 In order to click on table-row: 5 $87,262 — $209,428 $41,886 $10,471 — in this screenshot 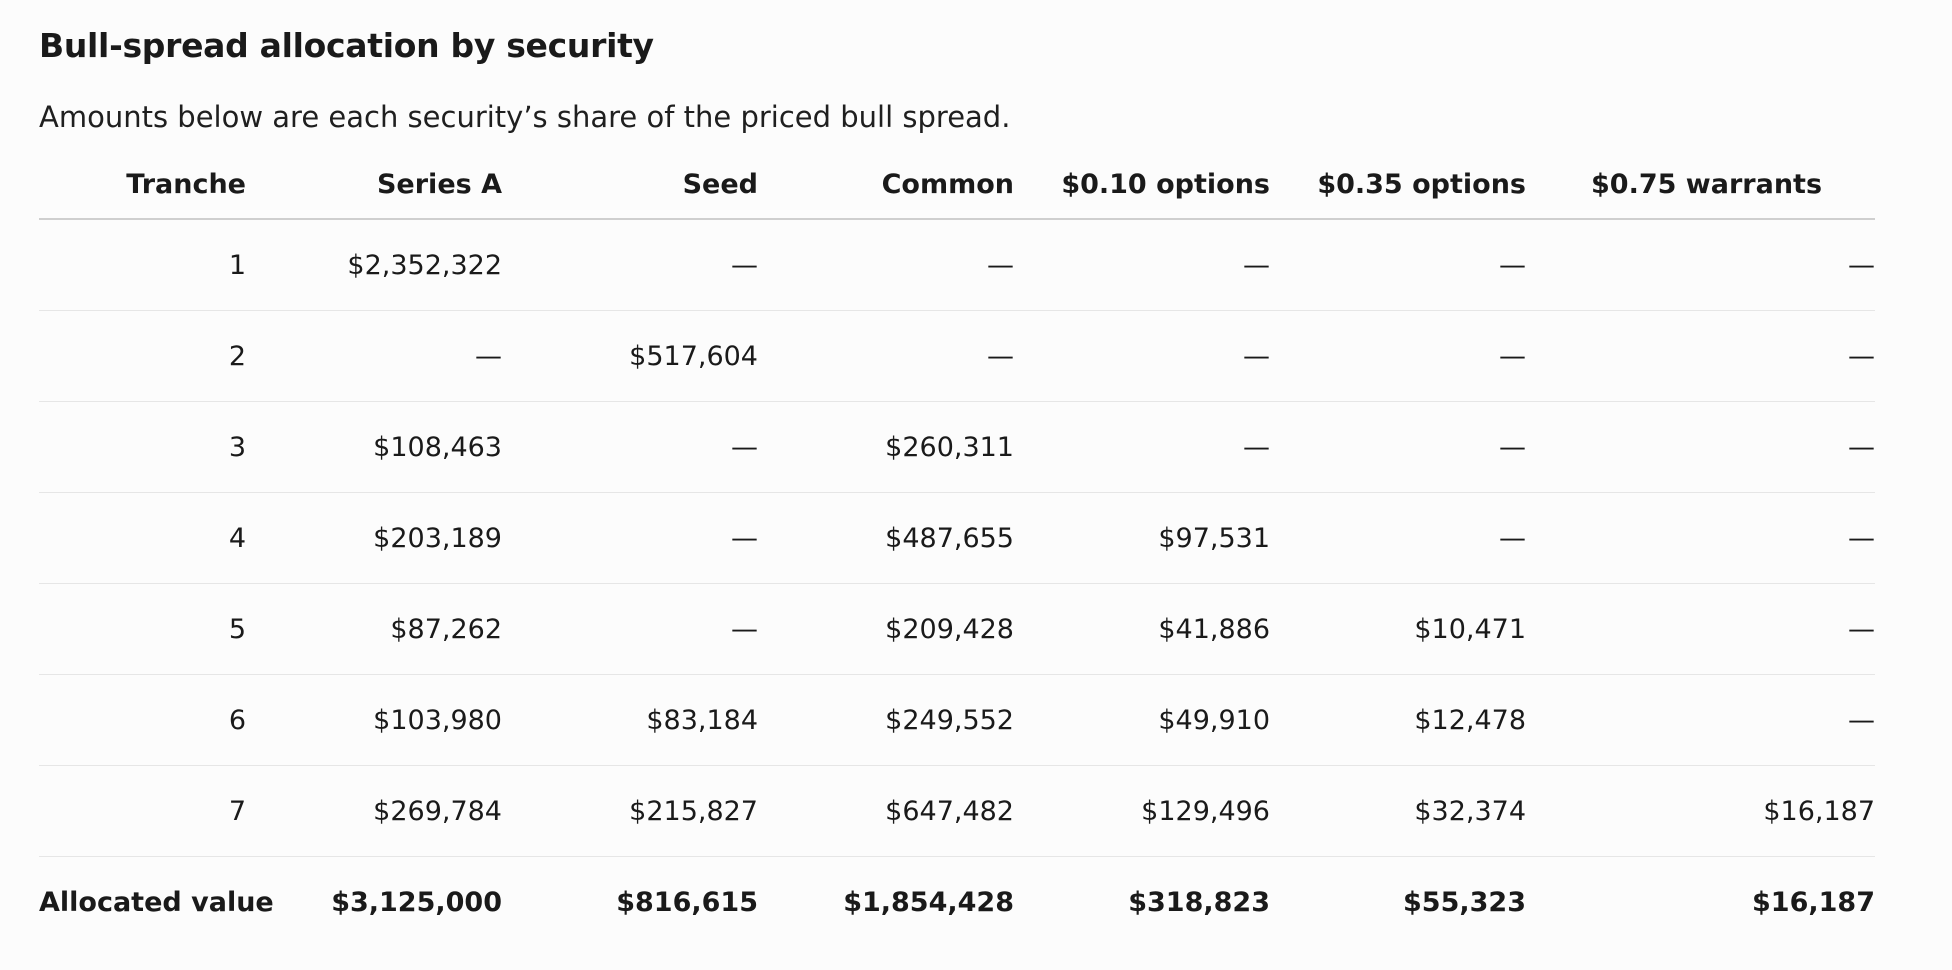, I will do `click(957, 629)`.